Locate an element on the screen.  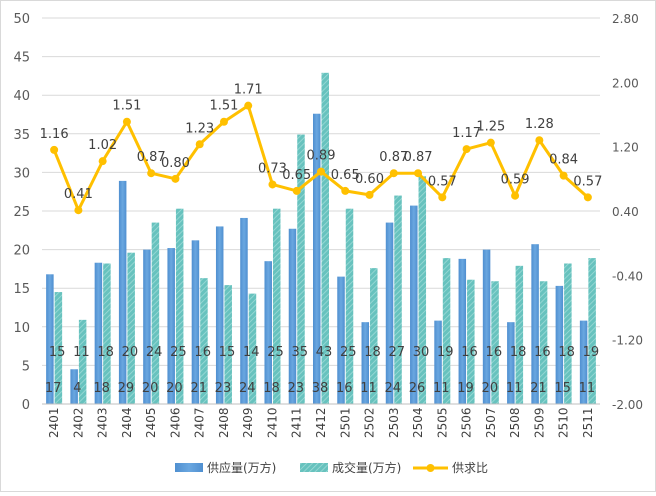
ratio-data-label: 1.16 is located at coordinates (54, 134).